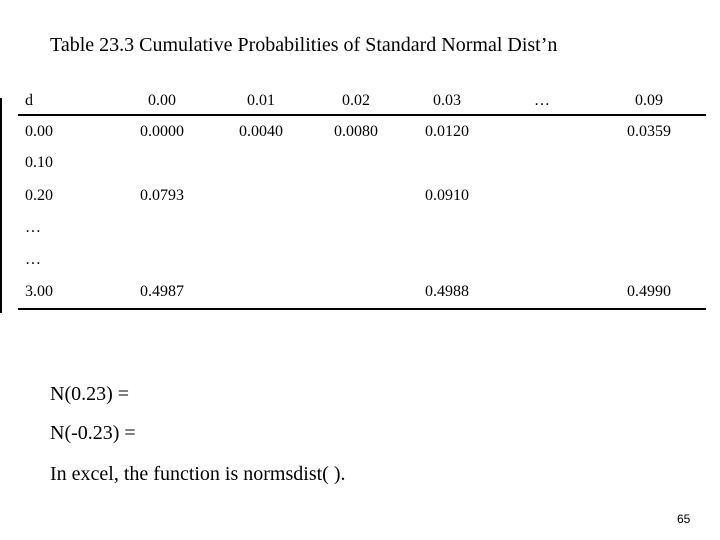 This screenshot has height=540, width=720. Describe the element at coordinates (162, 102) in the screenshot. I see `header-cell: 0.00` at that location.